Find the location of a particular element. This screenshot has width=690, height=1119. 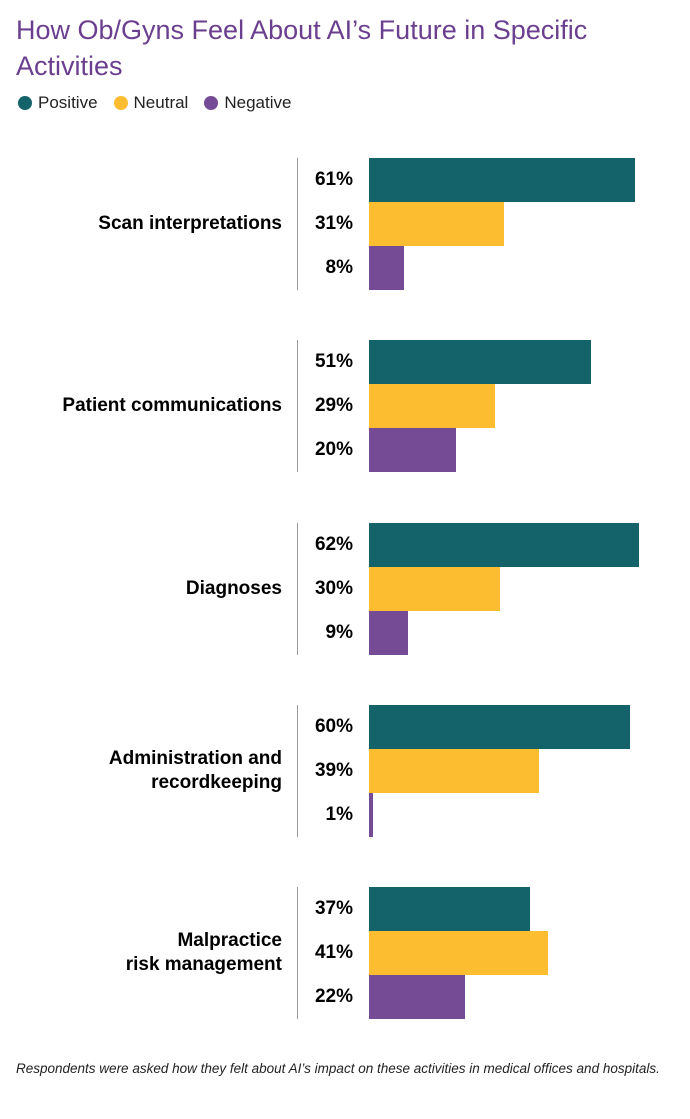

value-label: 41% is located at coordinates (333, 953).